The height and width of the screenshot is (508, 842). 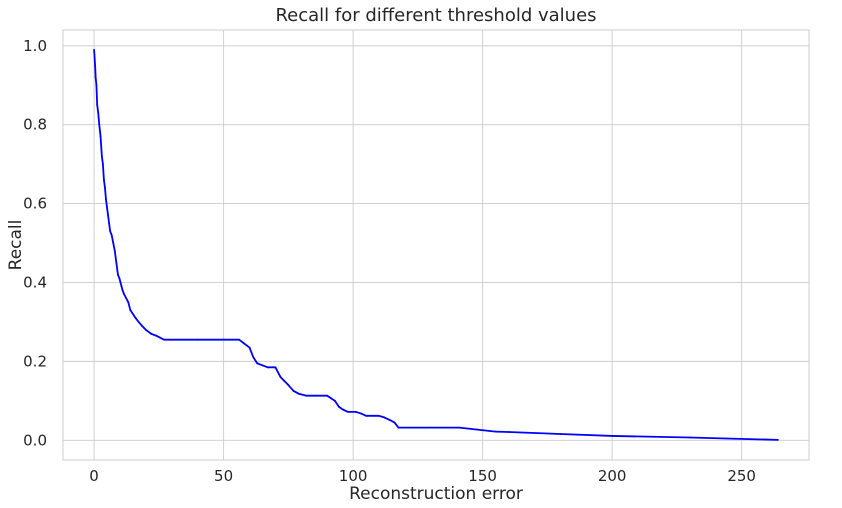 What do you see at coordinates (35, 125) in the screenshot?
I see `y-tick-label: 0.8` at bounding box center [35, 125].